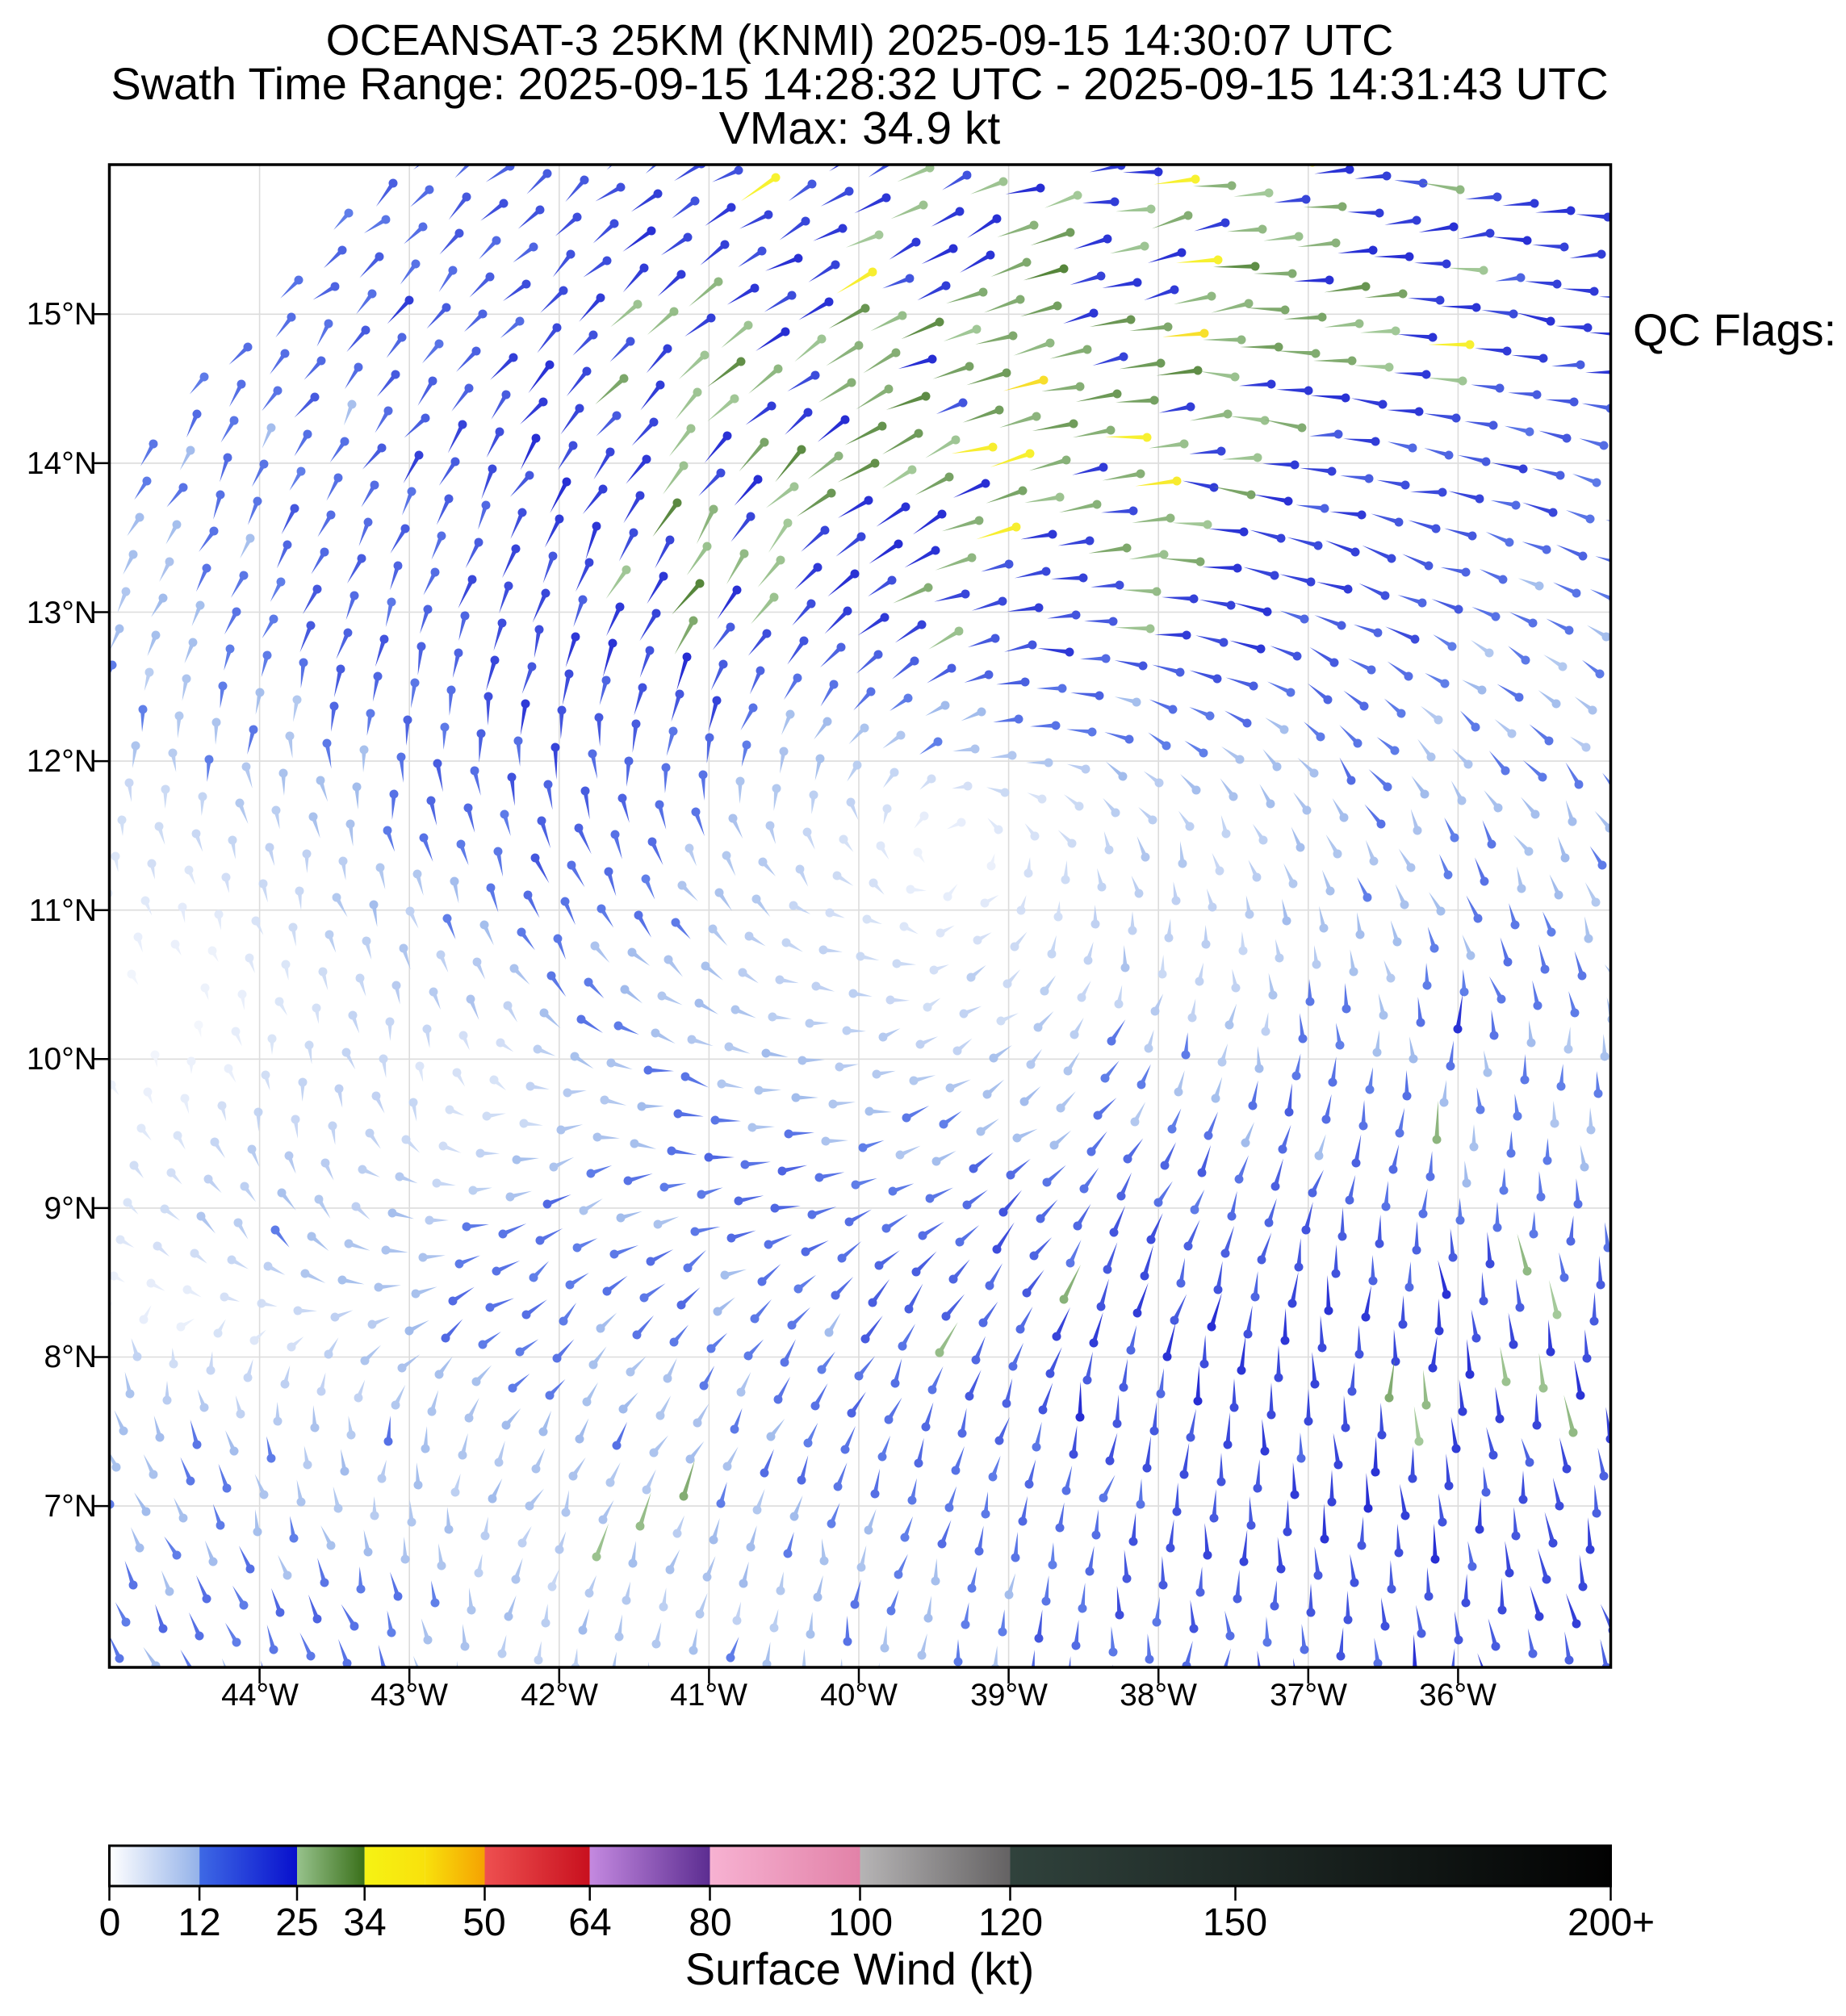  I want to click on svg-text: 41°W, so click(708, 1695).